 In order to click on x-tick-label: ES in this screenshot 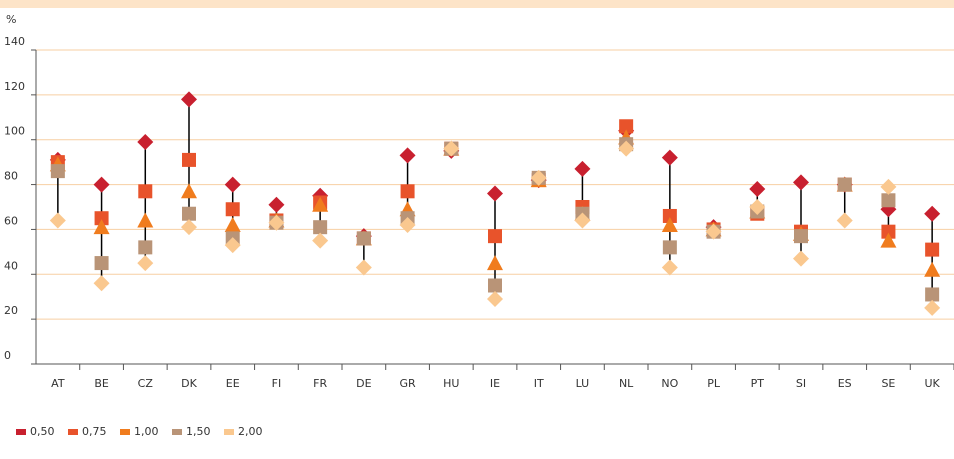, I will do `click(845, 383)`.